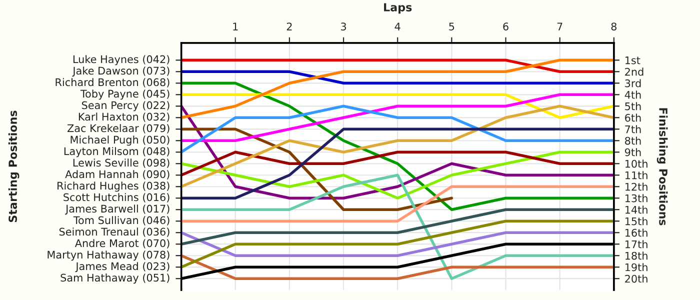 The height and width of the screenshot is (300, 700). Describe the element at coordinates (121, 71) in the screenshot. I see `series-label: Jake Dawson (073)` at that location.